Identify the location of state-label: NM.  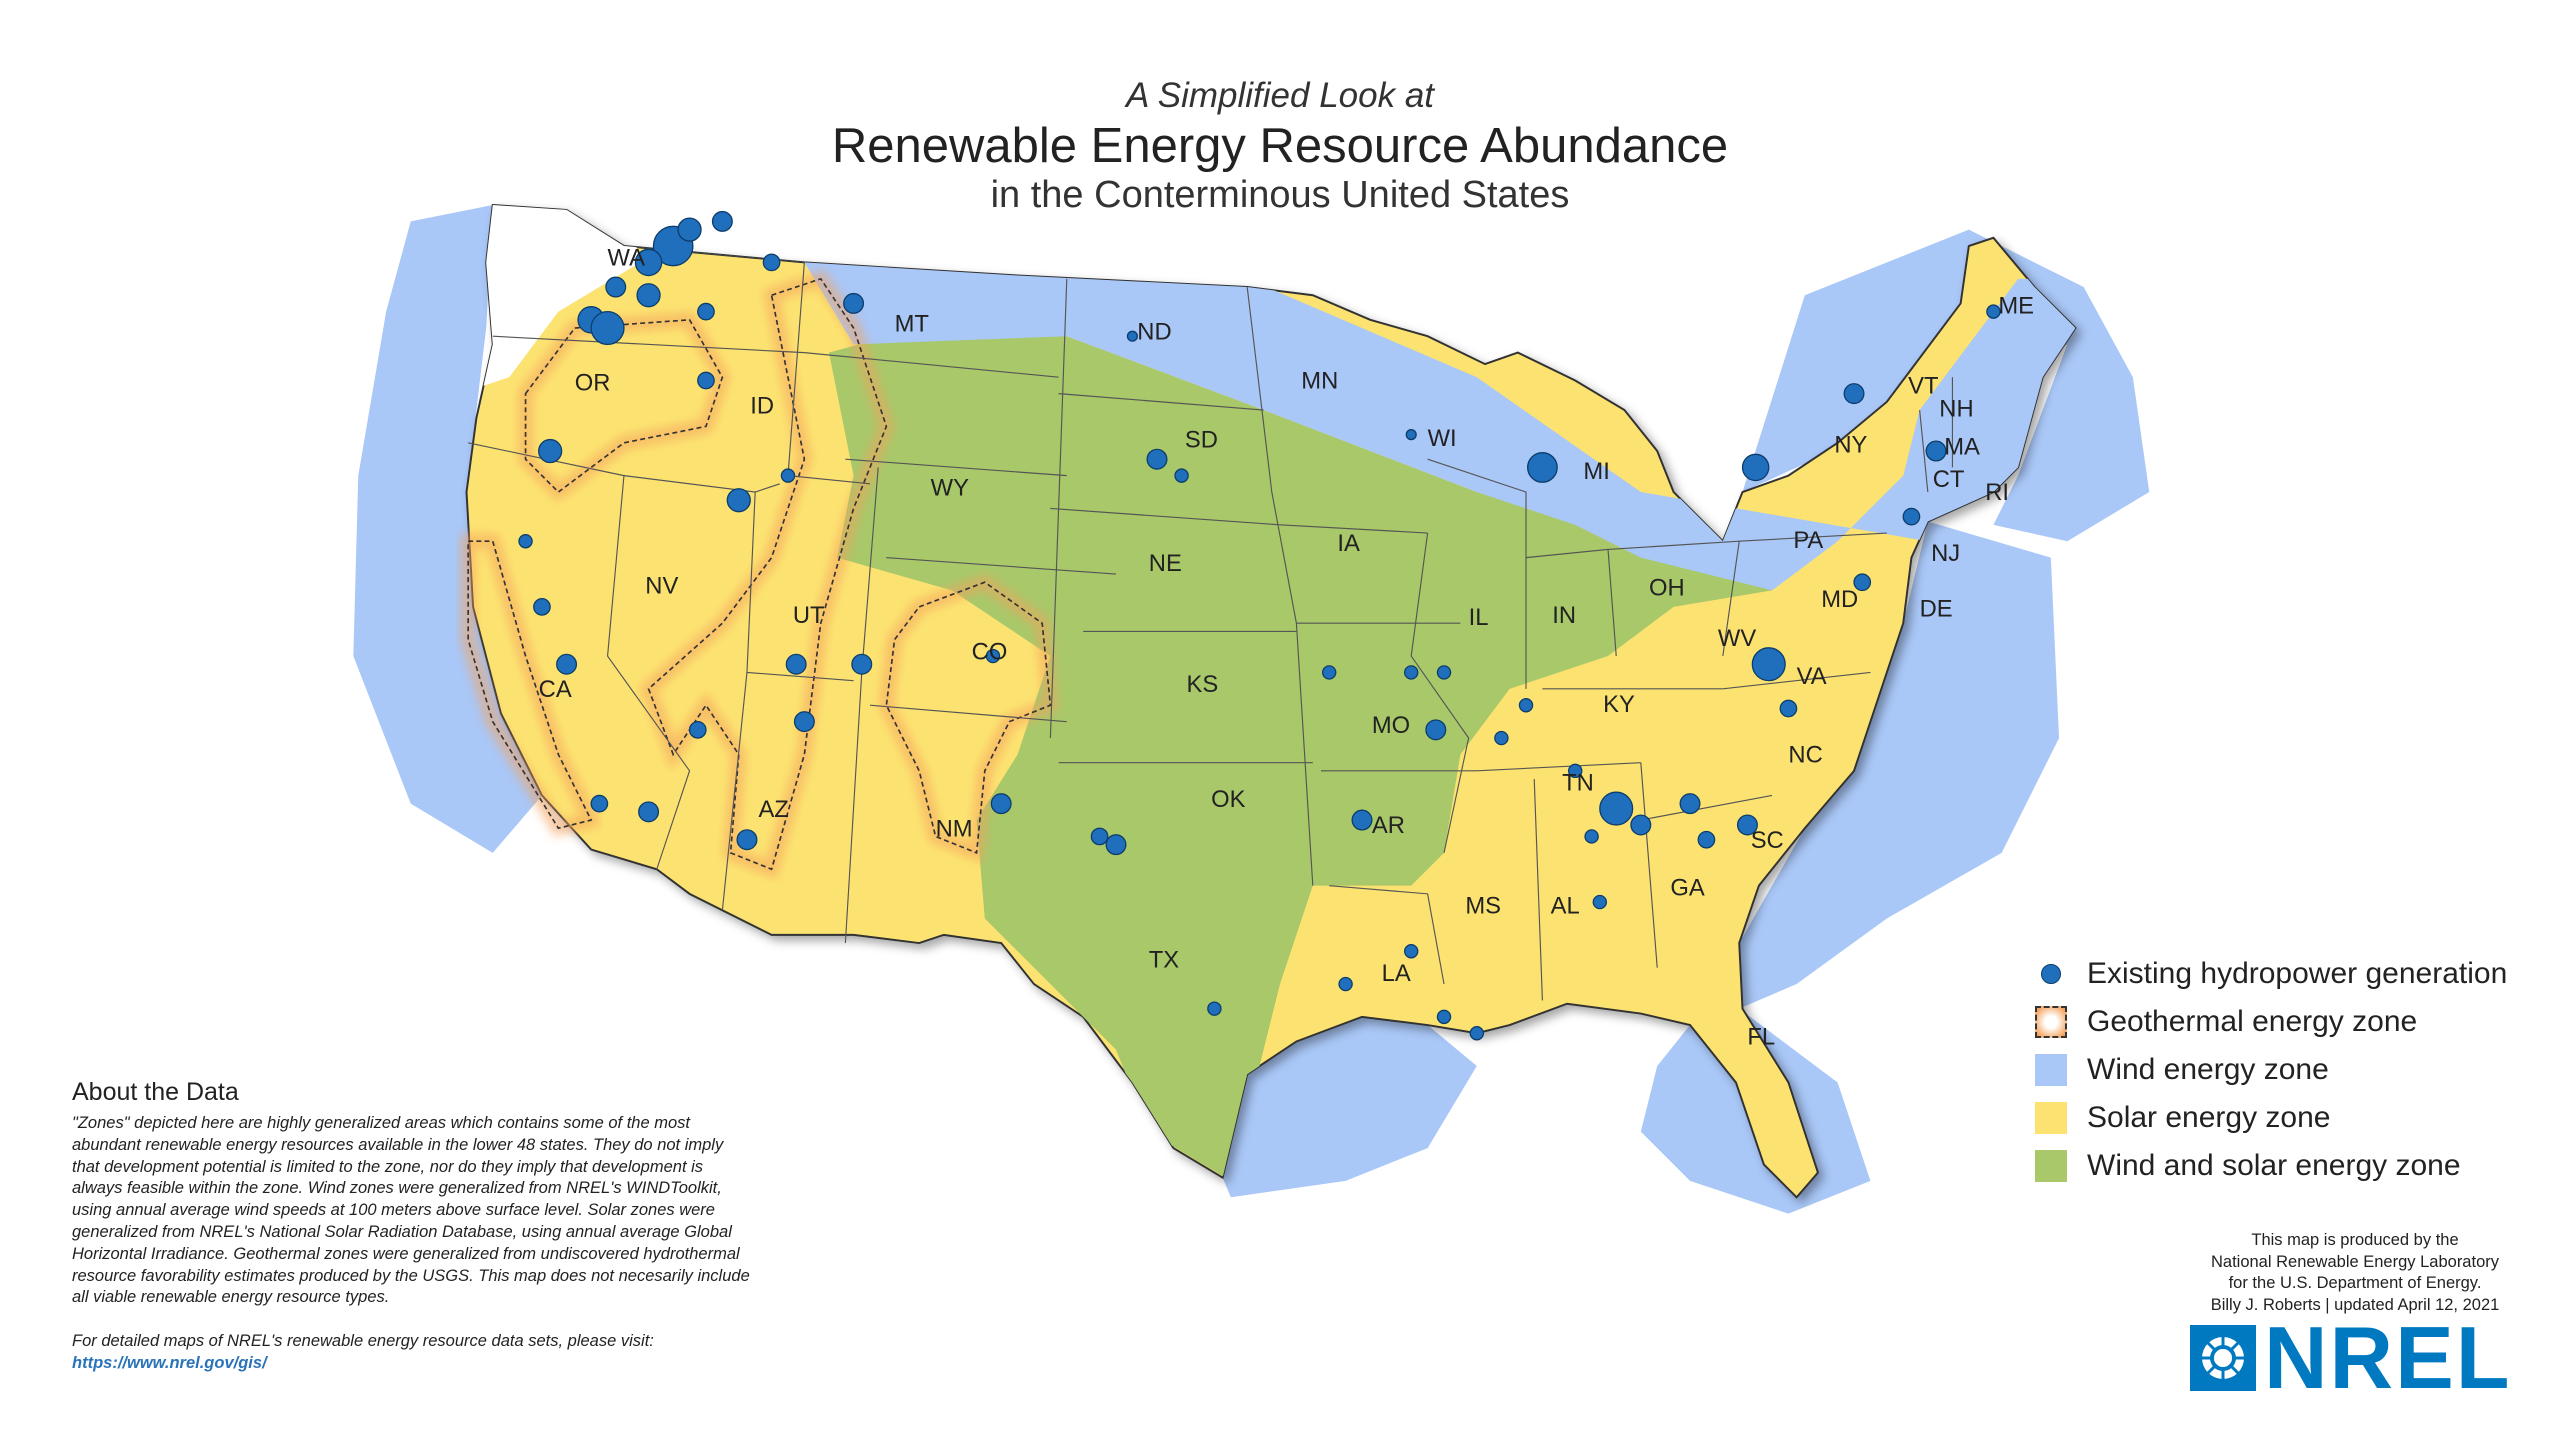
(954, 828).